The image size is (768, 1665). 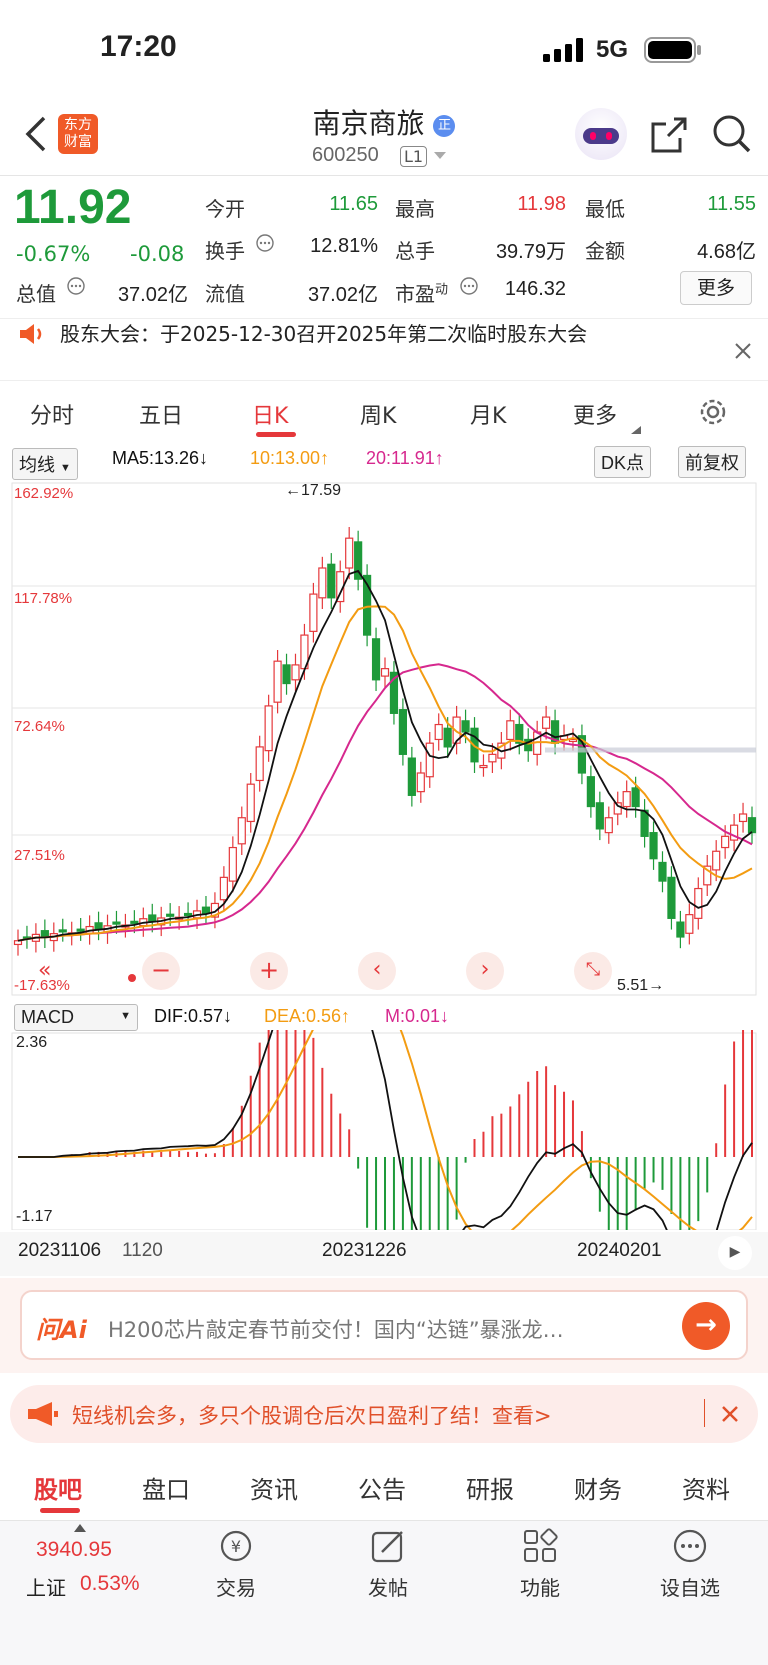 I want to click on label-pe-sup: 动, so click(x=442, y=290).